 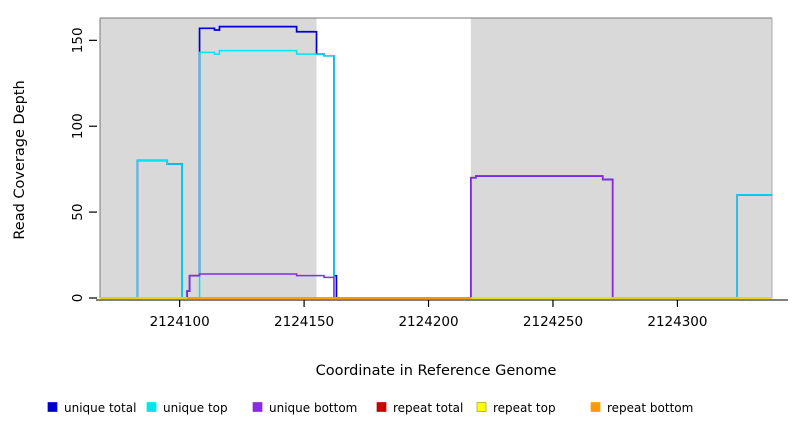 I want to click on legend-swatch-unique-total, so click(x=52, y=407).